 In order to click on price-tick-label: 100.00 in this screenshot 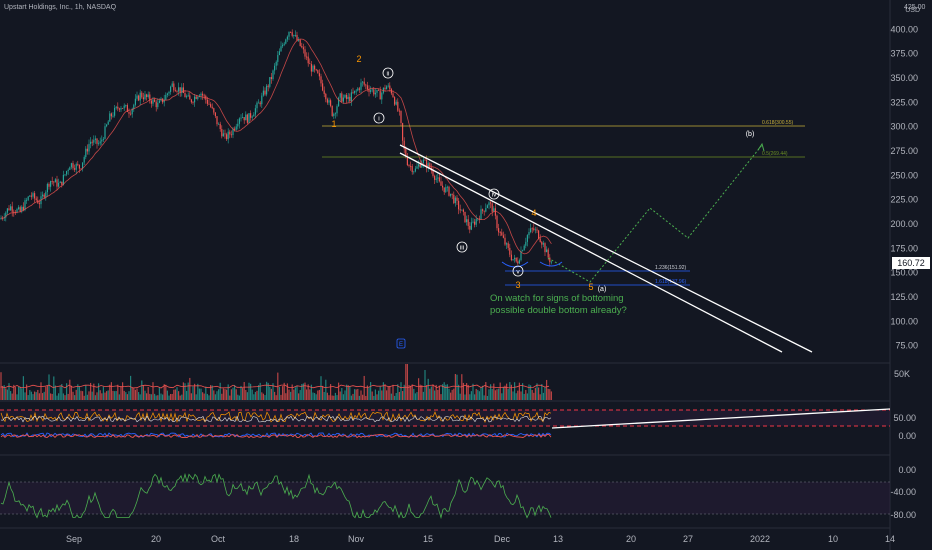, I will do `click(904, 321)`.